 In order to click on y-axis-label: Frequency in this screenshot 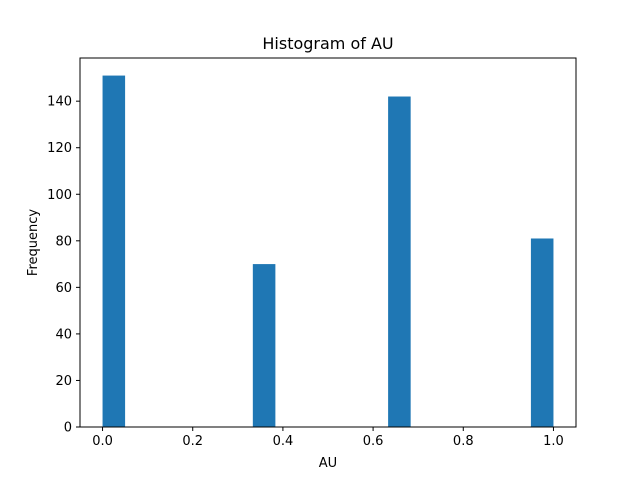, I will do `click(33, 242)`.